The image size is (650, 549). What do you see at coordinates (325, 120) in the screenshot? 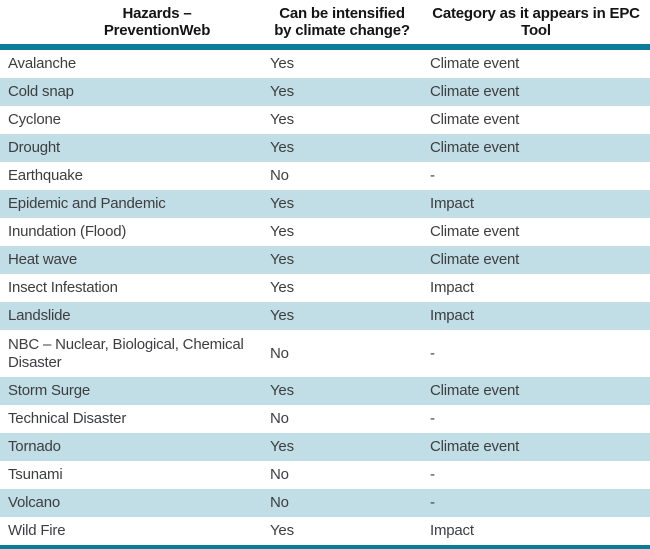
I see `table-row: Cyclone Yes Climate event` at bounding box center [325, 120].